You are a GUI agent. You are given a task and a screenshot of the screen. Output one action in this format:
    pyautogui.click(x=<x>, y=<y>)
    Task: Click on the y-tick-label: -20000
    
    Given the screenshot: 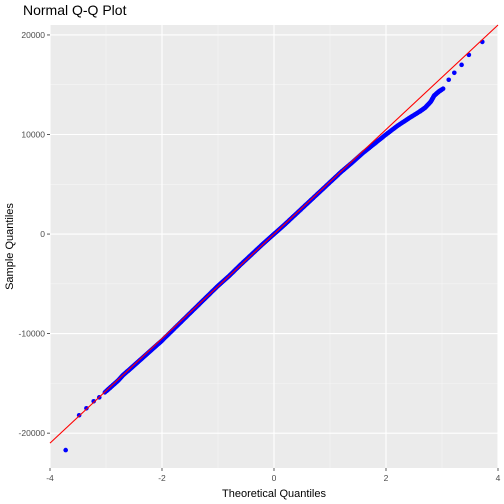 What is the action you would take?
    pyautogui.click(x=32, y=433)
    